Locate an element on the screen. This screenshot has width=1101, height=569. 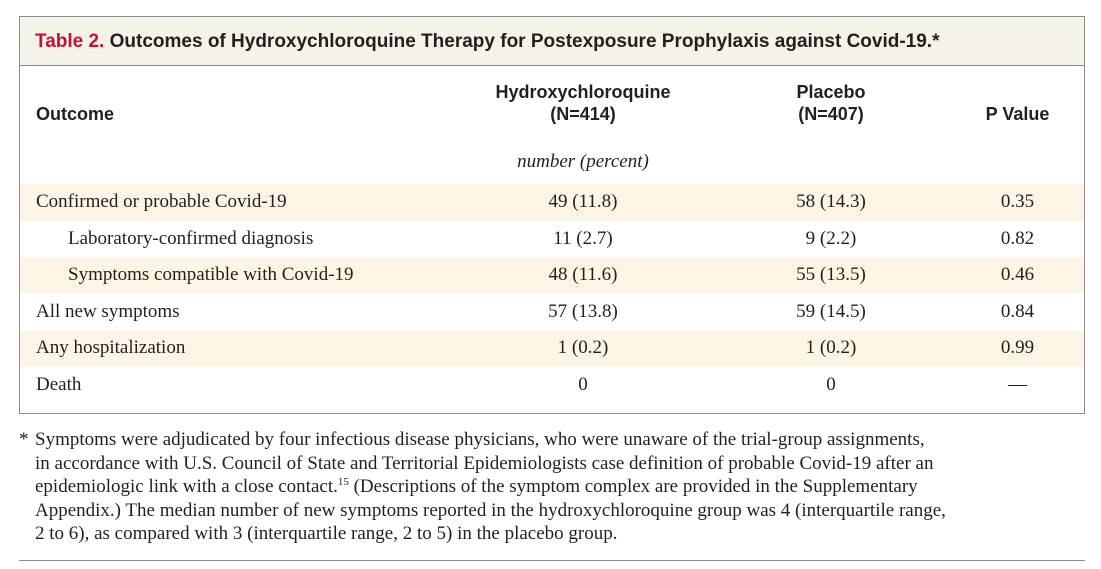
units-label: number (percent) is located at coordinates (583, 161).